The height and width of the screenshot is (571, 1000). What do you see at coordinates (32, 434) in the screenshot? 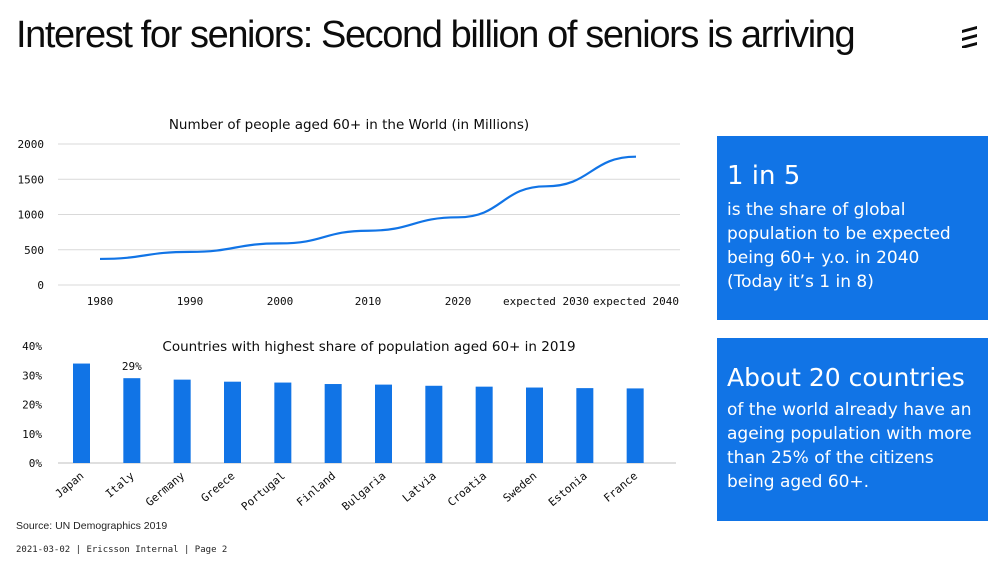
I see `y-tick-label: 10%` at bounding box center [32, 434].